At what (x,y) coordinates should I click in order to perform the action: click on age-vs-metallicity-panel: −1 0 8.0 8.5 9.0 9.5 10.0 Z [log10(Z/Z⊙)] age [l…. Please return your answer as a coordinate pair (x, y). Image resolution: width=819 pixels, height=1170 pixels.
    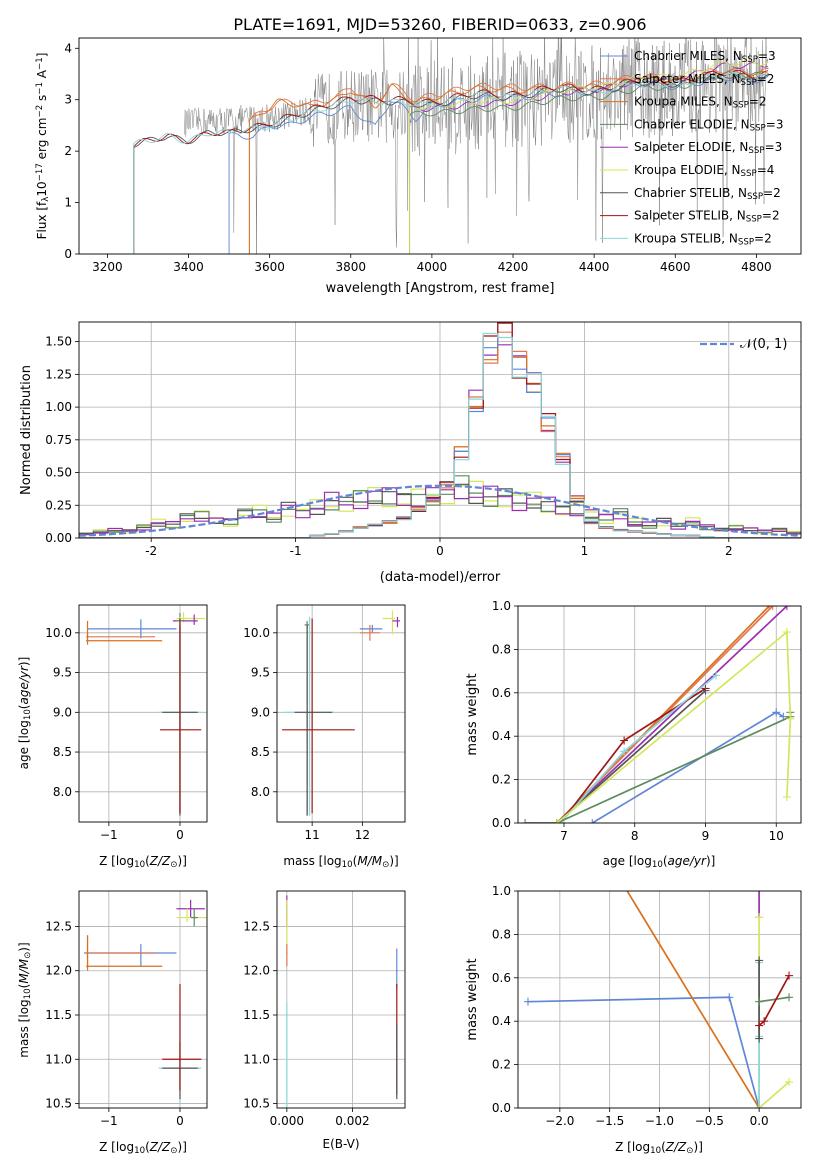
    Looking at the image, I should click on (112, 737).